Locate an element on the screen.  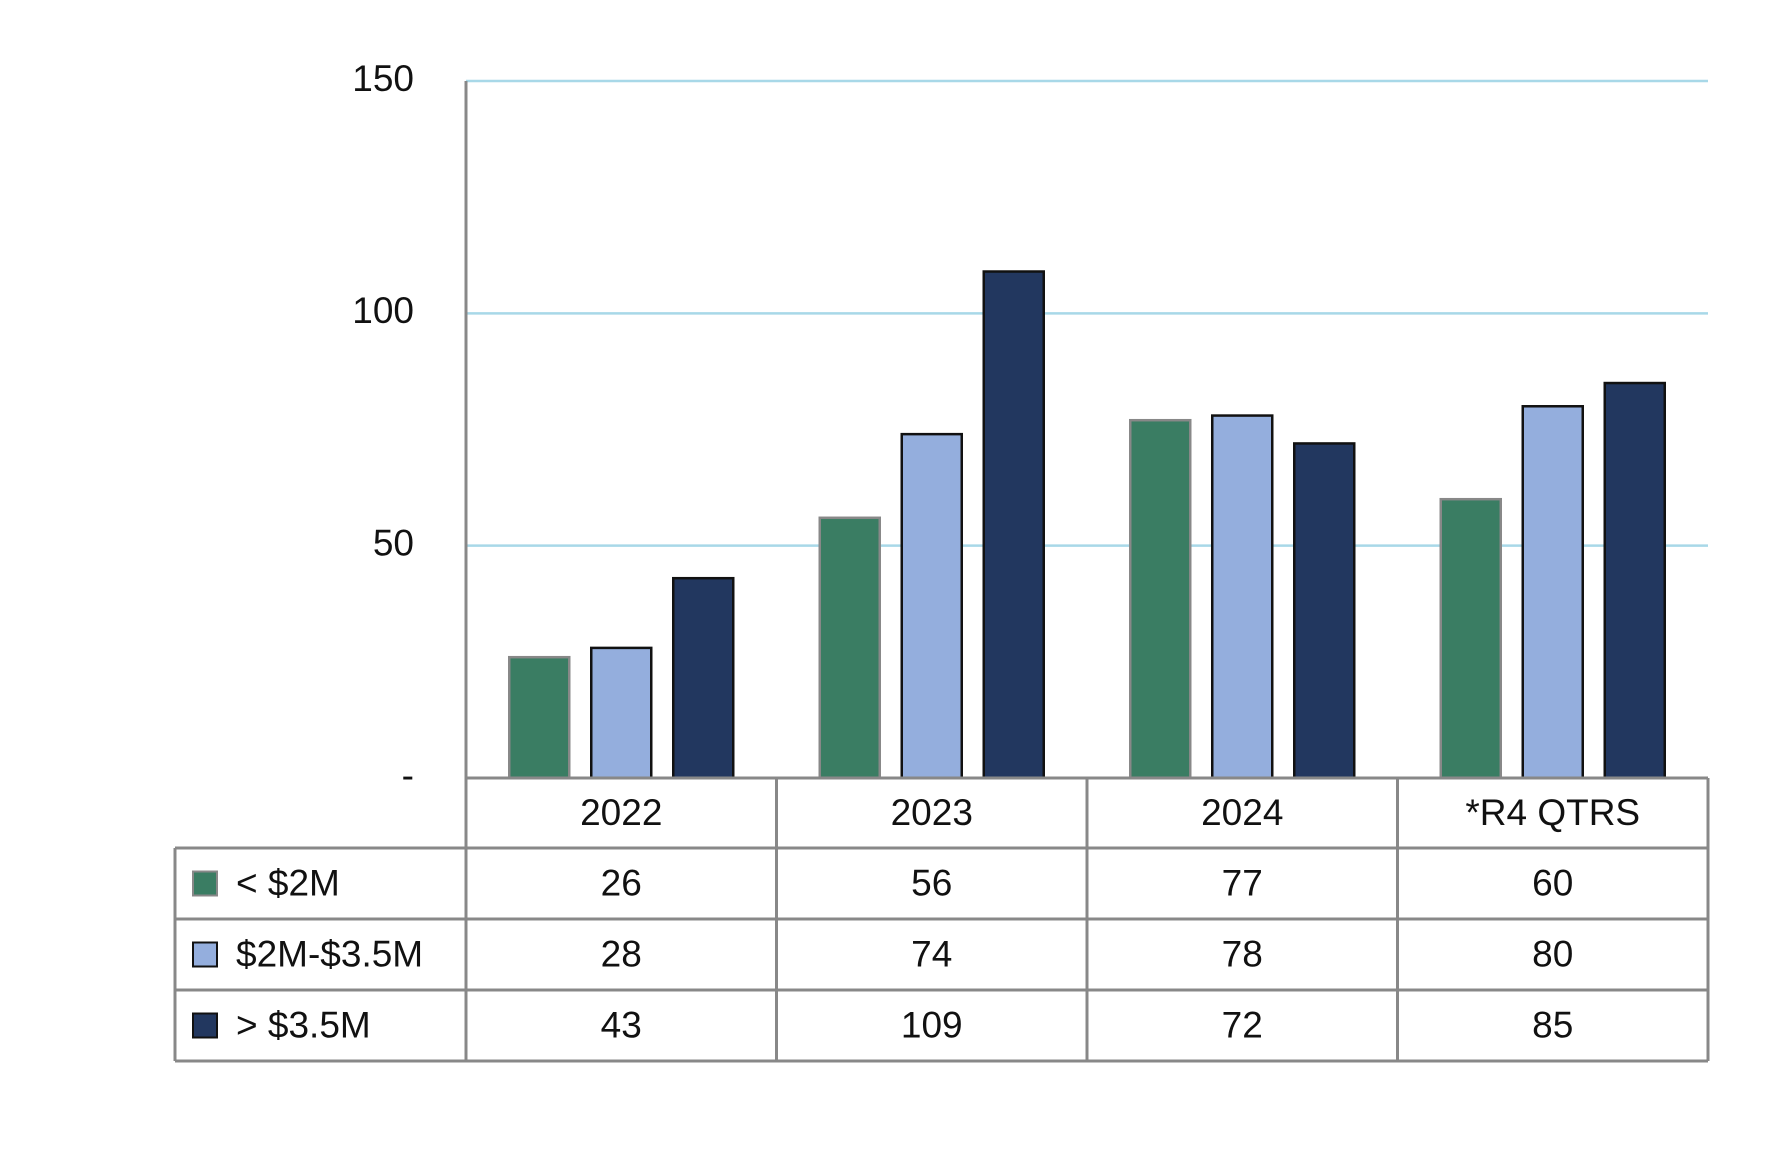
table-value: 60 is located at coordinates (1552, 882).